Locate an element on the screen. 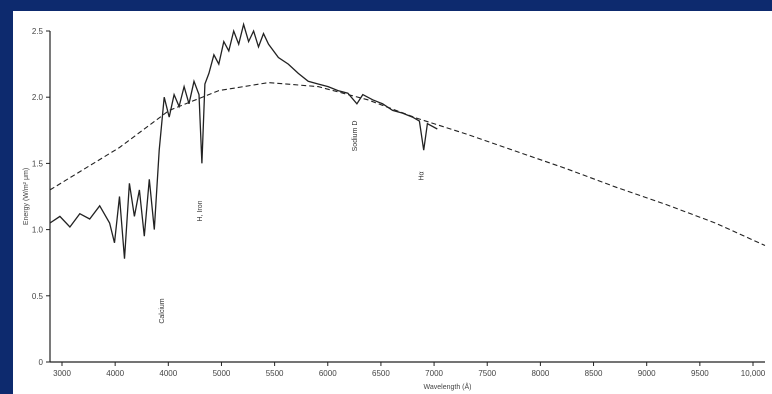 The image size is (772, 394). x-tick-label: 9000 is located at coordinates (647, 373).